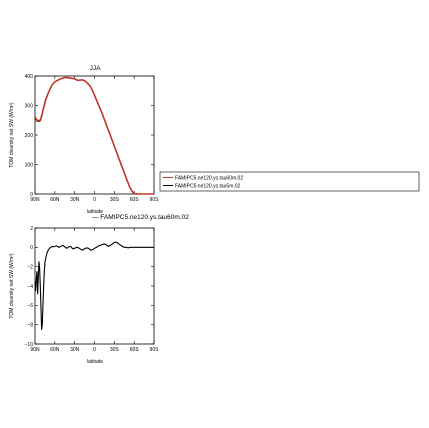 The width and height of the screenshot is (429, 428). Describe the element at coordinates (96, 68) in the screenshot. I see `top-chart-title: JJA` at that location.